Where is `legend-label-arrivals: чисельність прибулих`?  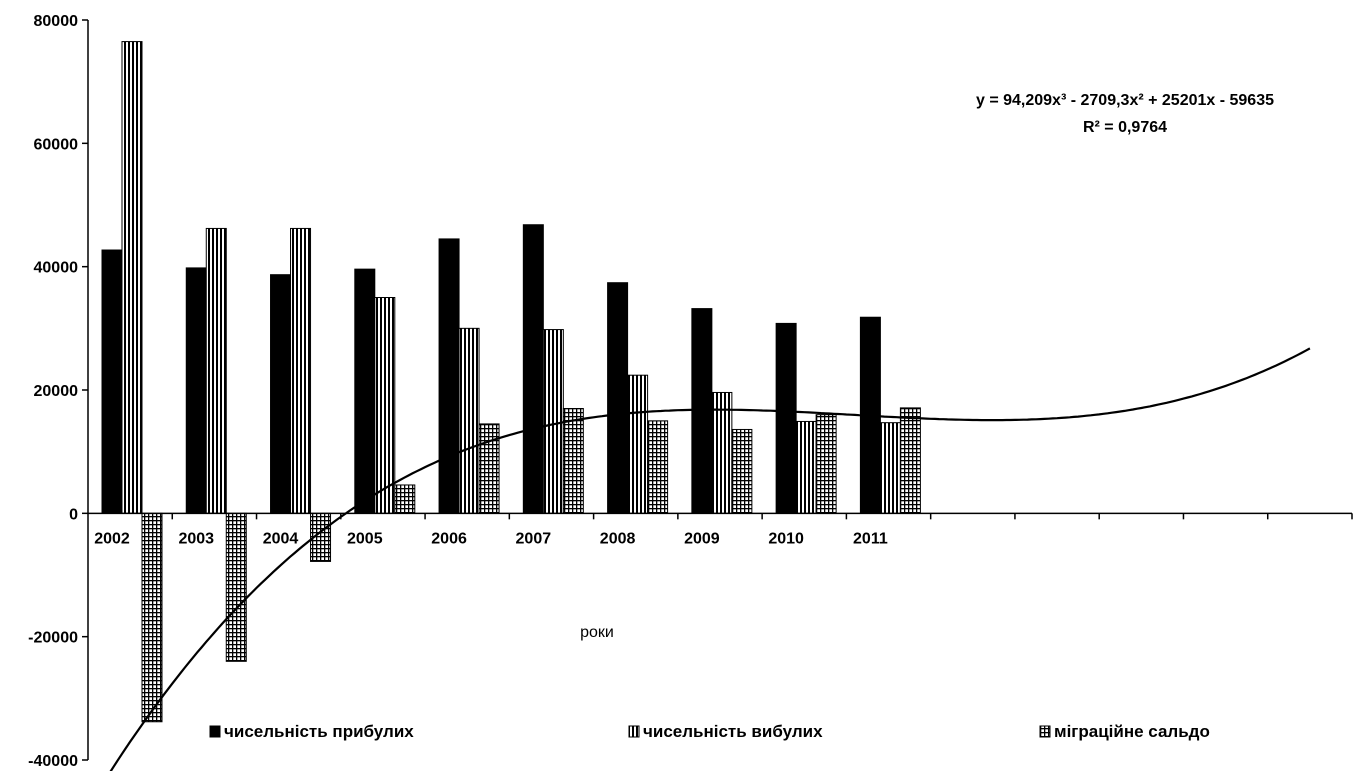
legend-label-arrivals: чисельність прибулих is located at coordinates (319, 731).